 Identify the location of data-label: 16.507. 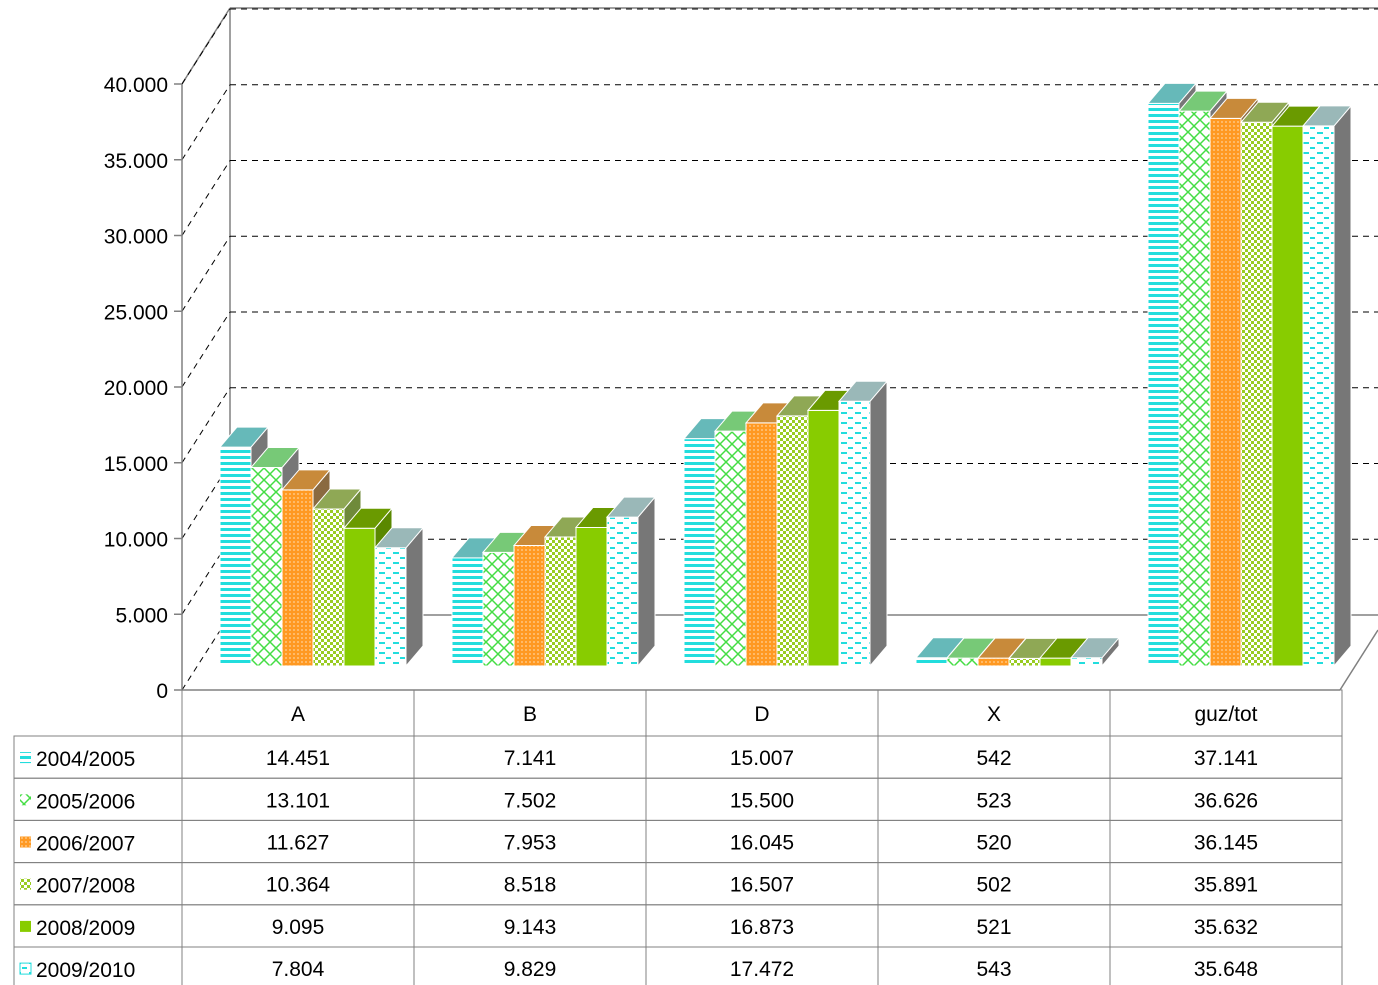
(762, 885).